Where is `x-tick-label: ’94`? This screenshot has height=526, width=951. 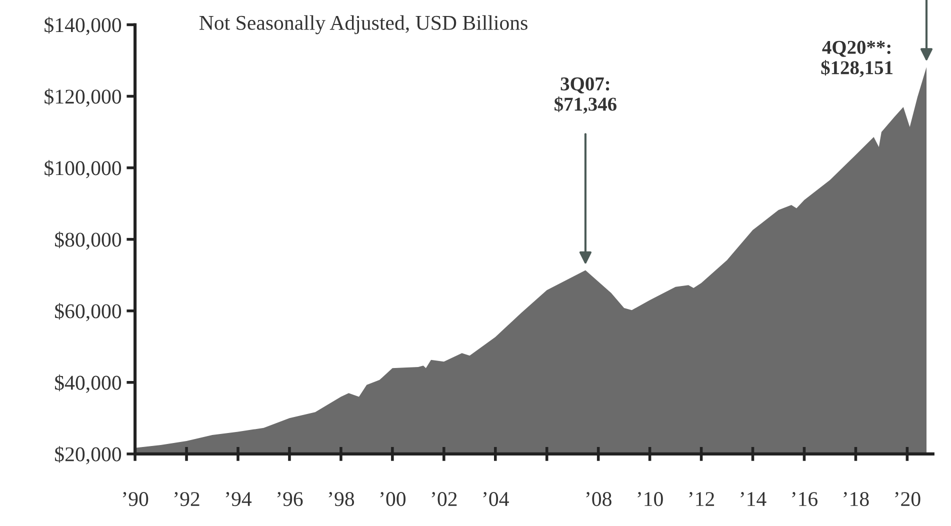
x-tick-label: ’94 is located at coordinates (239, 499).